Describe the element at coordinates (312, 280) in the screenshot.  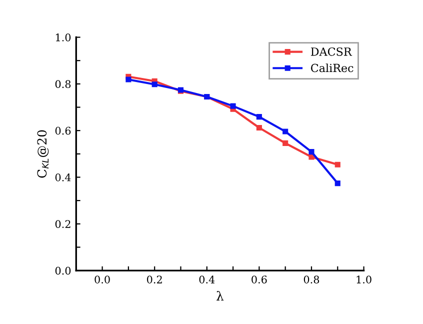
I see `x-tick-label: 0.8` at that location.